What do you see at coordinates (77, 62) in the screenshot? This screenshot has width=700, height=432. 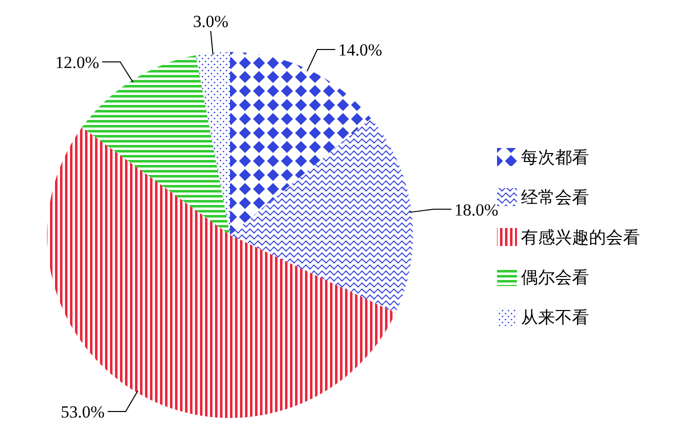 I see `data-label: 12.0%` at bounding box center [77, 62].